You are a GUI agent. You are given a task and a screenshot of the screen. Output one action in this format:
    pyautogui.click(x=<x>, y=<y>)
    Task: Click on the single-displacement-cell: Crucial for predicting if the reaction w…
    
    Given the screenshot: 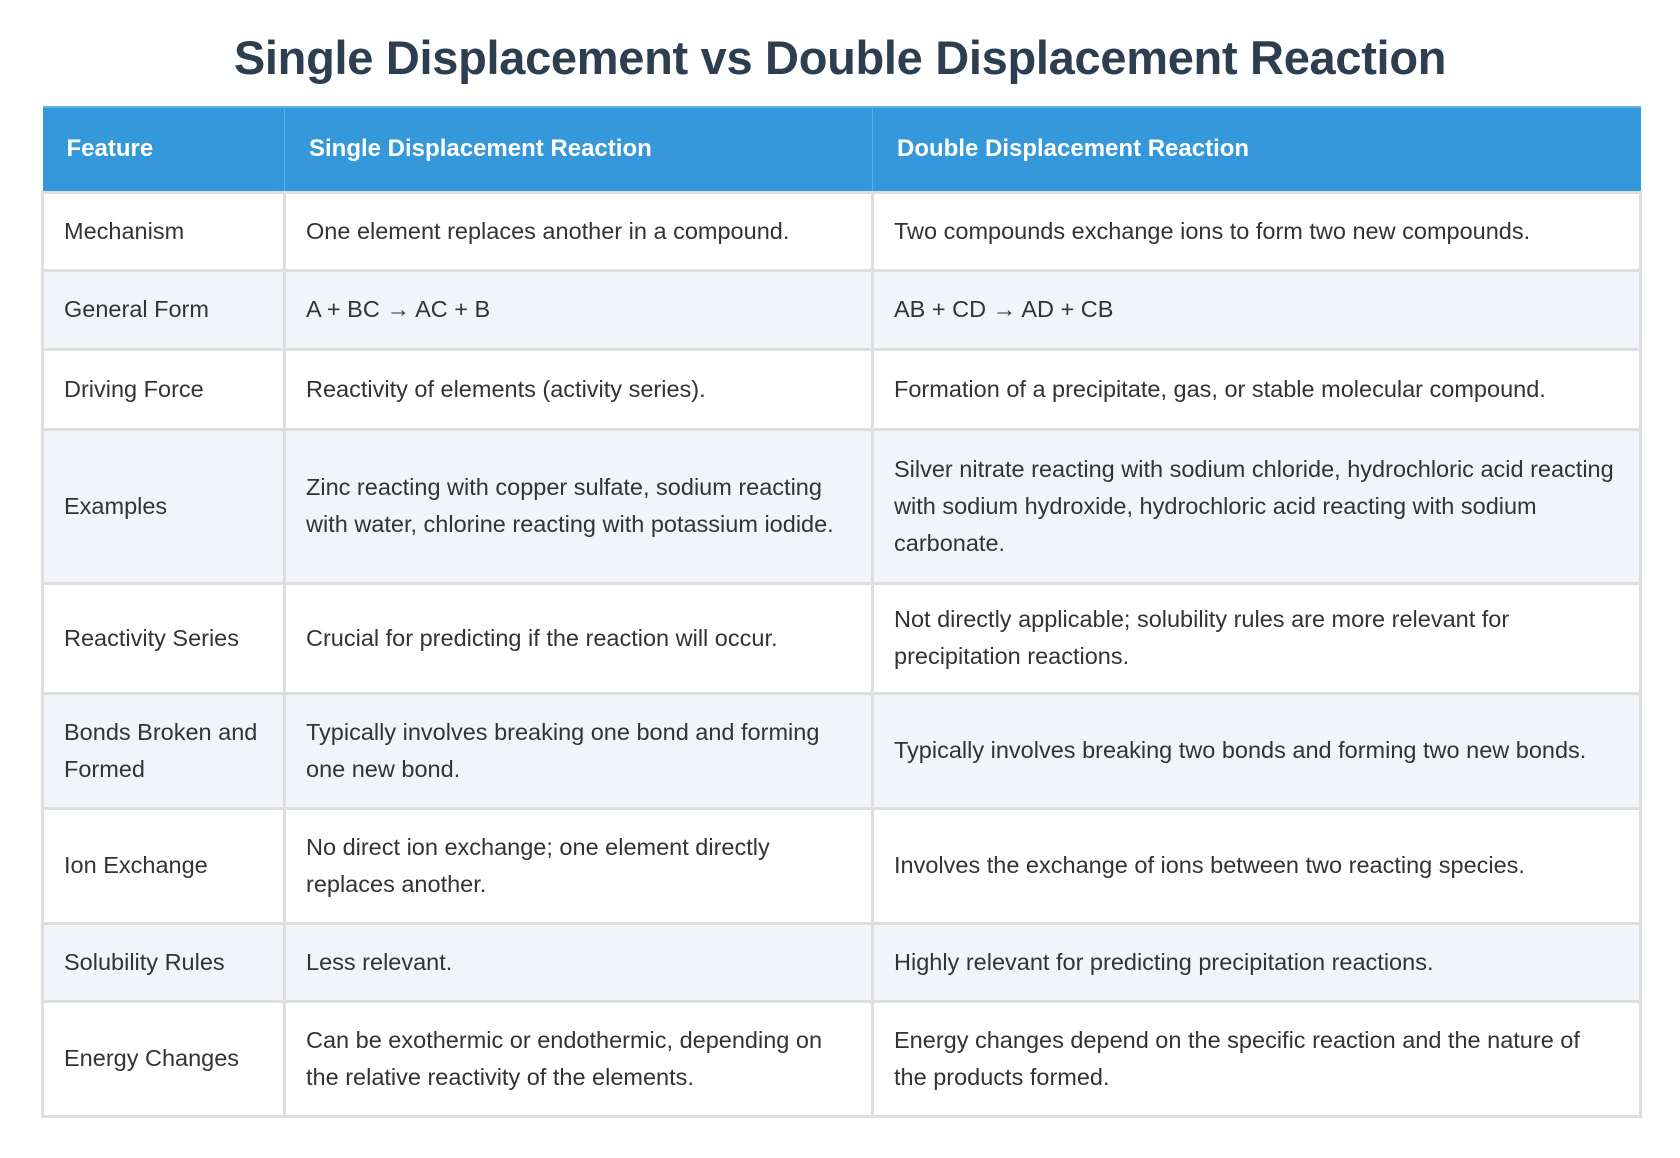 What is the action you would take?
    pyautogui.click(x=578, y=638)
    